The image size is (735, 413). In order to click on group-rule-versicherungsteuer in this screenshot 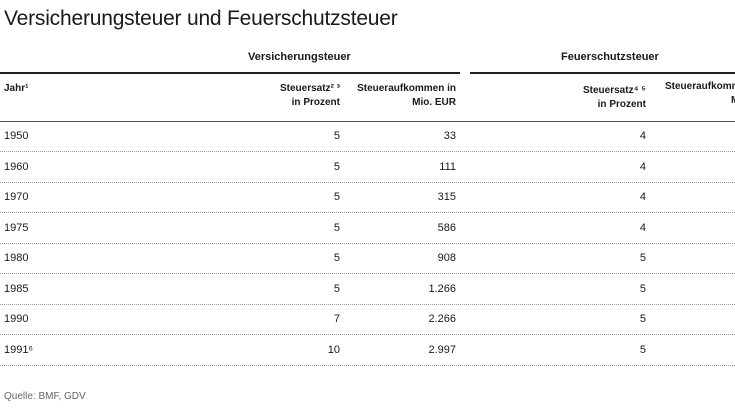, I will do `click(230, 73)`.